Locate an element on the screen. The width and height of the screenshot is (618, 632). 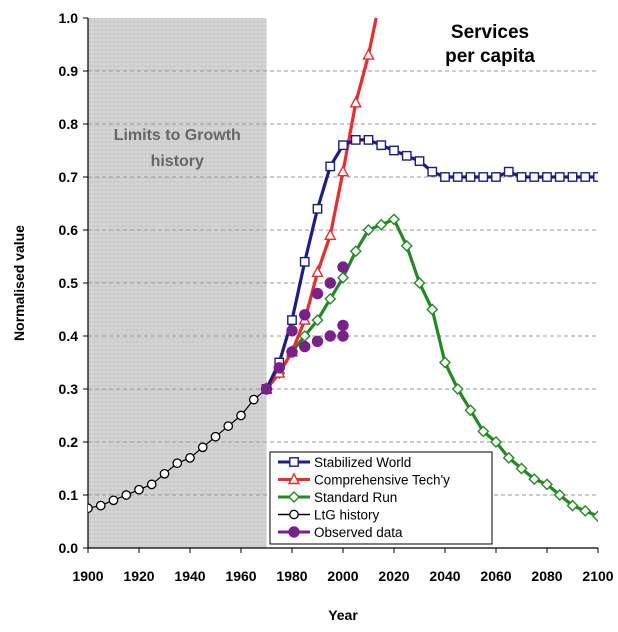
y-tick-label: 1.0 is located at coordinates (69, 18).